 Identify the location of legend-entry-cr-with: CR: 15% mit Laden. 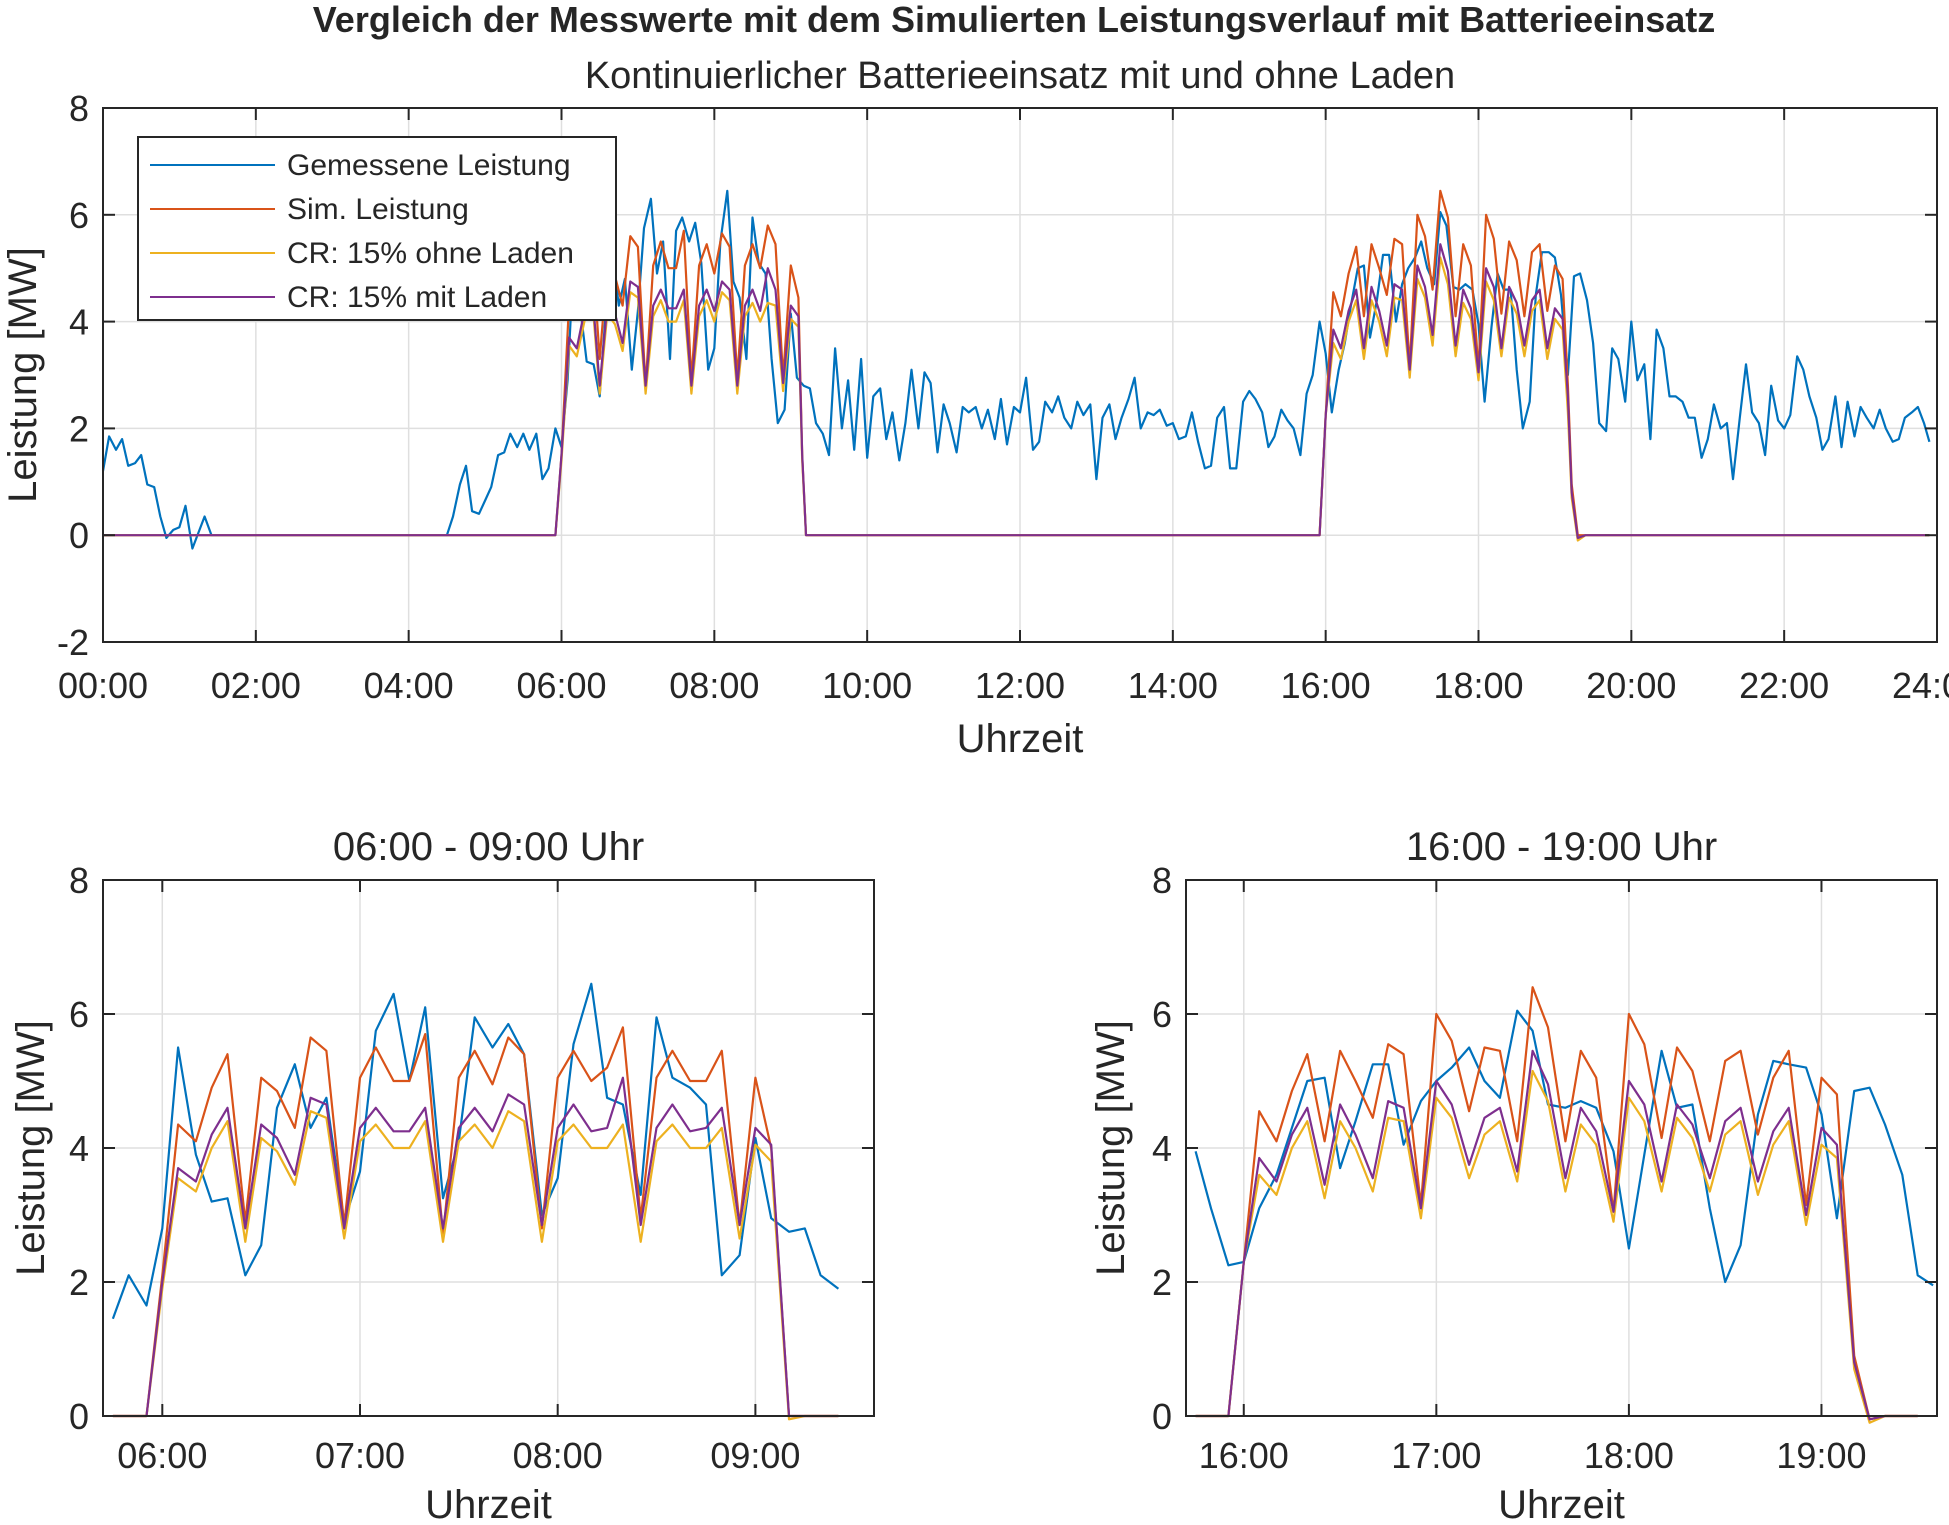
(348, 297).